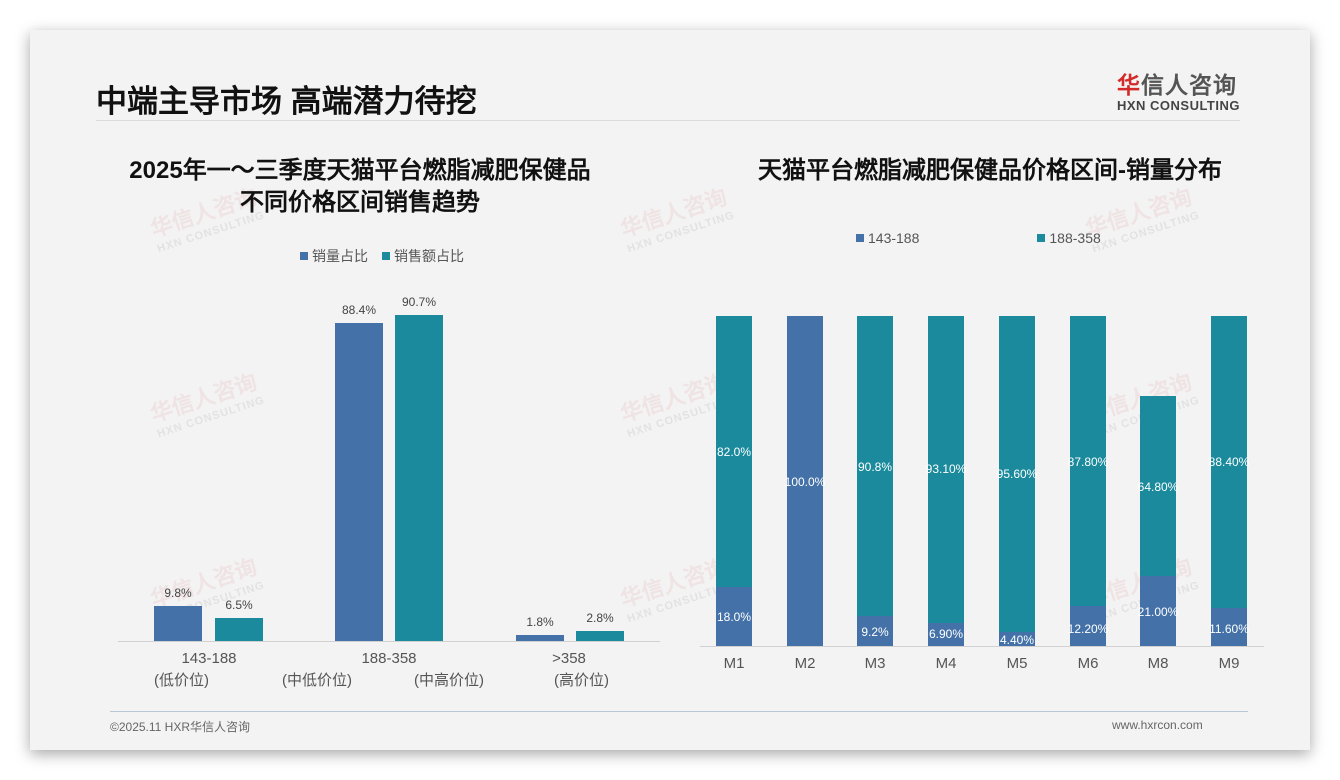 The height and width of the screenshot is (780, 1340). I want to click on right-chart-title: 天猫平台燃脂减肥保健品价格区间-销量分布, so click(990, 170).